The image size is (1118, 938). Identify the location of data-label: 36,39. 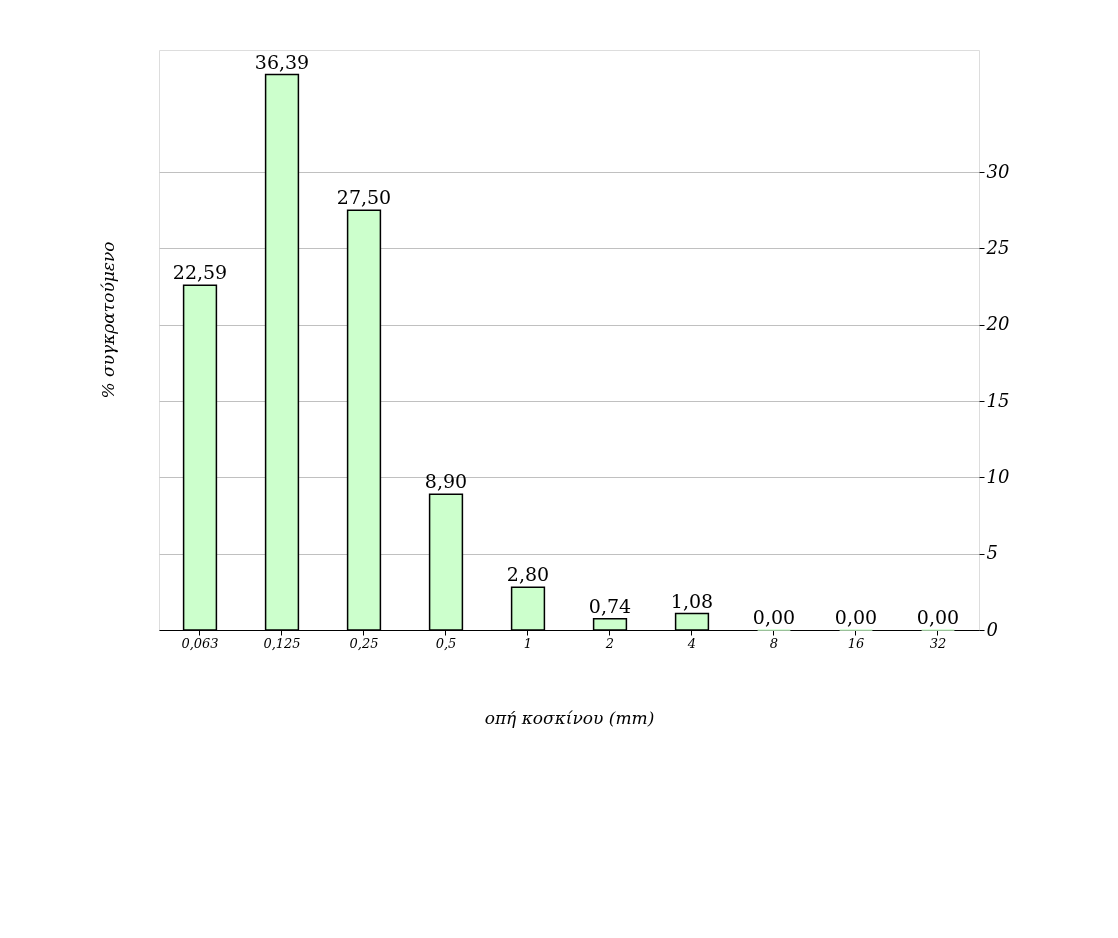
(282, 61).